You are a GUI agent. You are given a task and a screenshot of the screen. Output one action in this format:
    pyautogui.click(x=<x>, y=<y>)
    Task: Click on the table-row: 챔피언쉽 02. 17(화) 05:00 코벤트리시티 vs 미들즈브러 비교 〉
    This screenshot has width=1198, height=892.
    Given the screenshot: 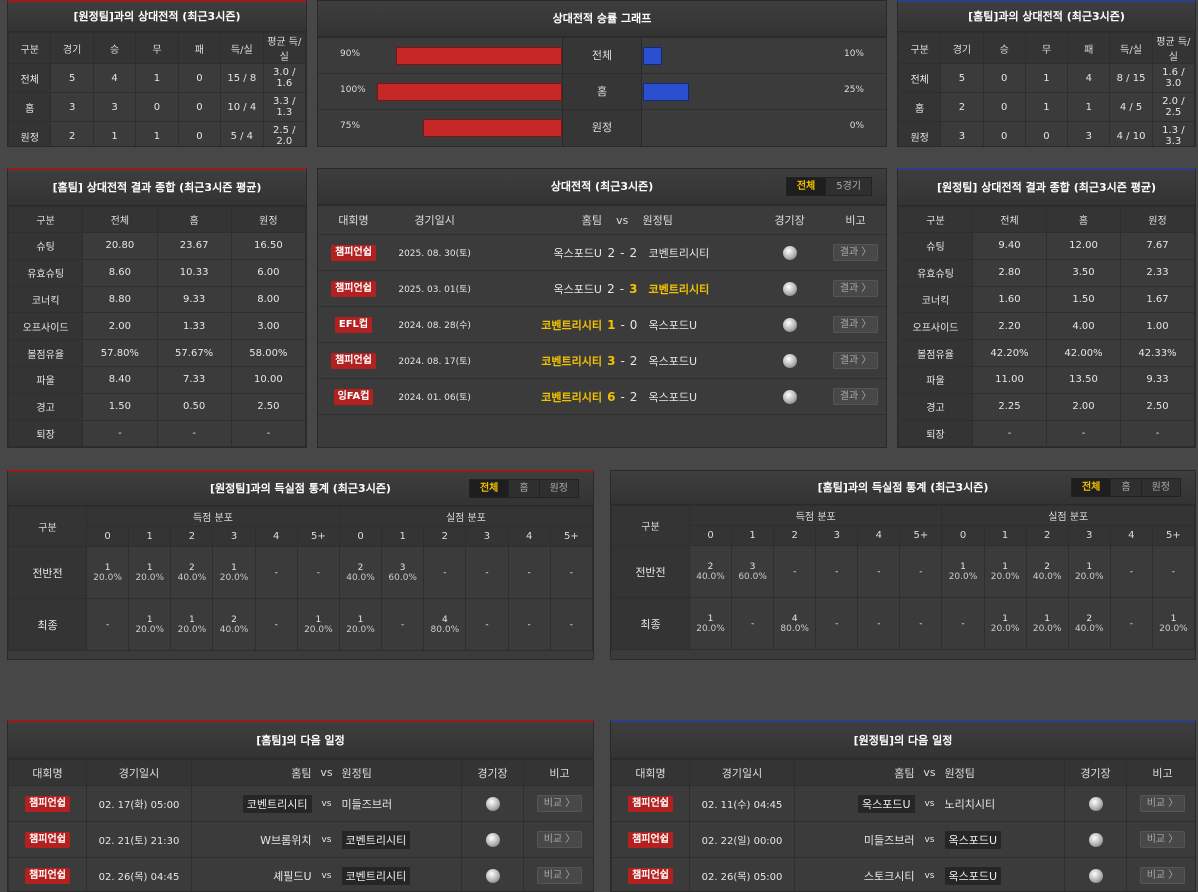 What is the action you would take?
    pyautogui.click(x=300, y=803)
    